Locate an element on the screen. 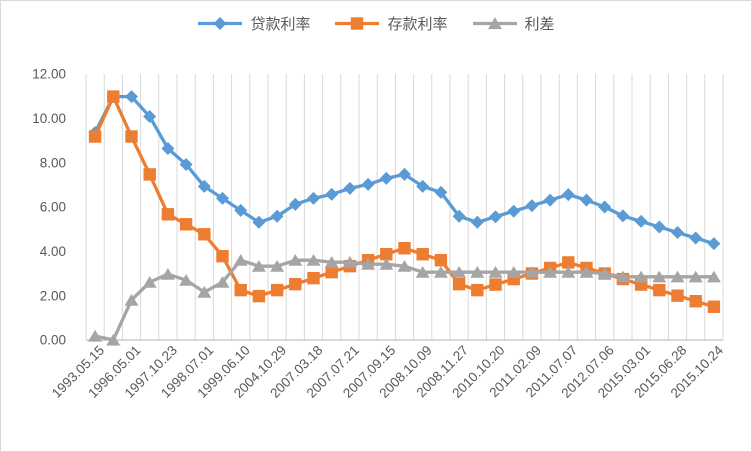 This screenshot has width=752, height=452. y-axis-tick-label: 10.00 is located at coordinates (49, 118).